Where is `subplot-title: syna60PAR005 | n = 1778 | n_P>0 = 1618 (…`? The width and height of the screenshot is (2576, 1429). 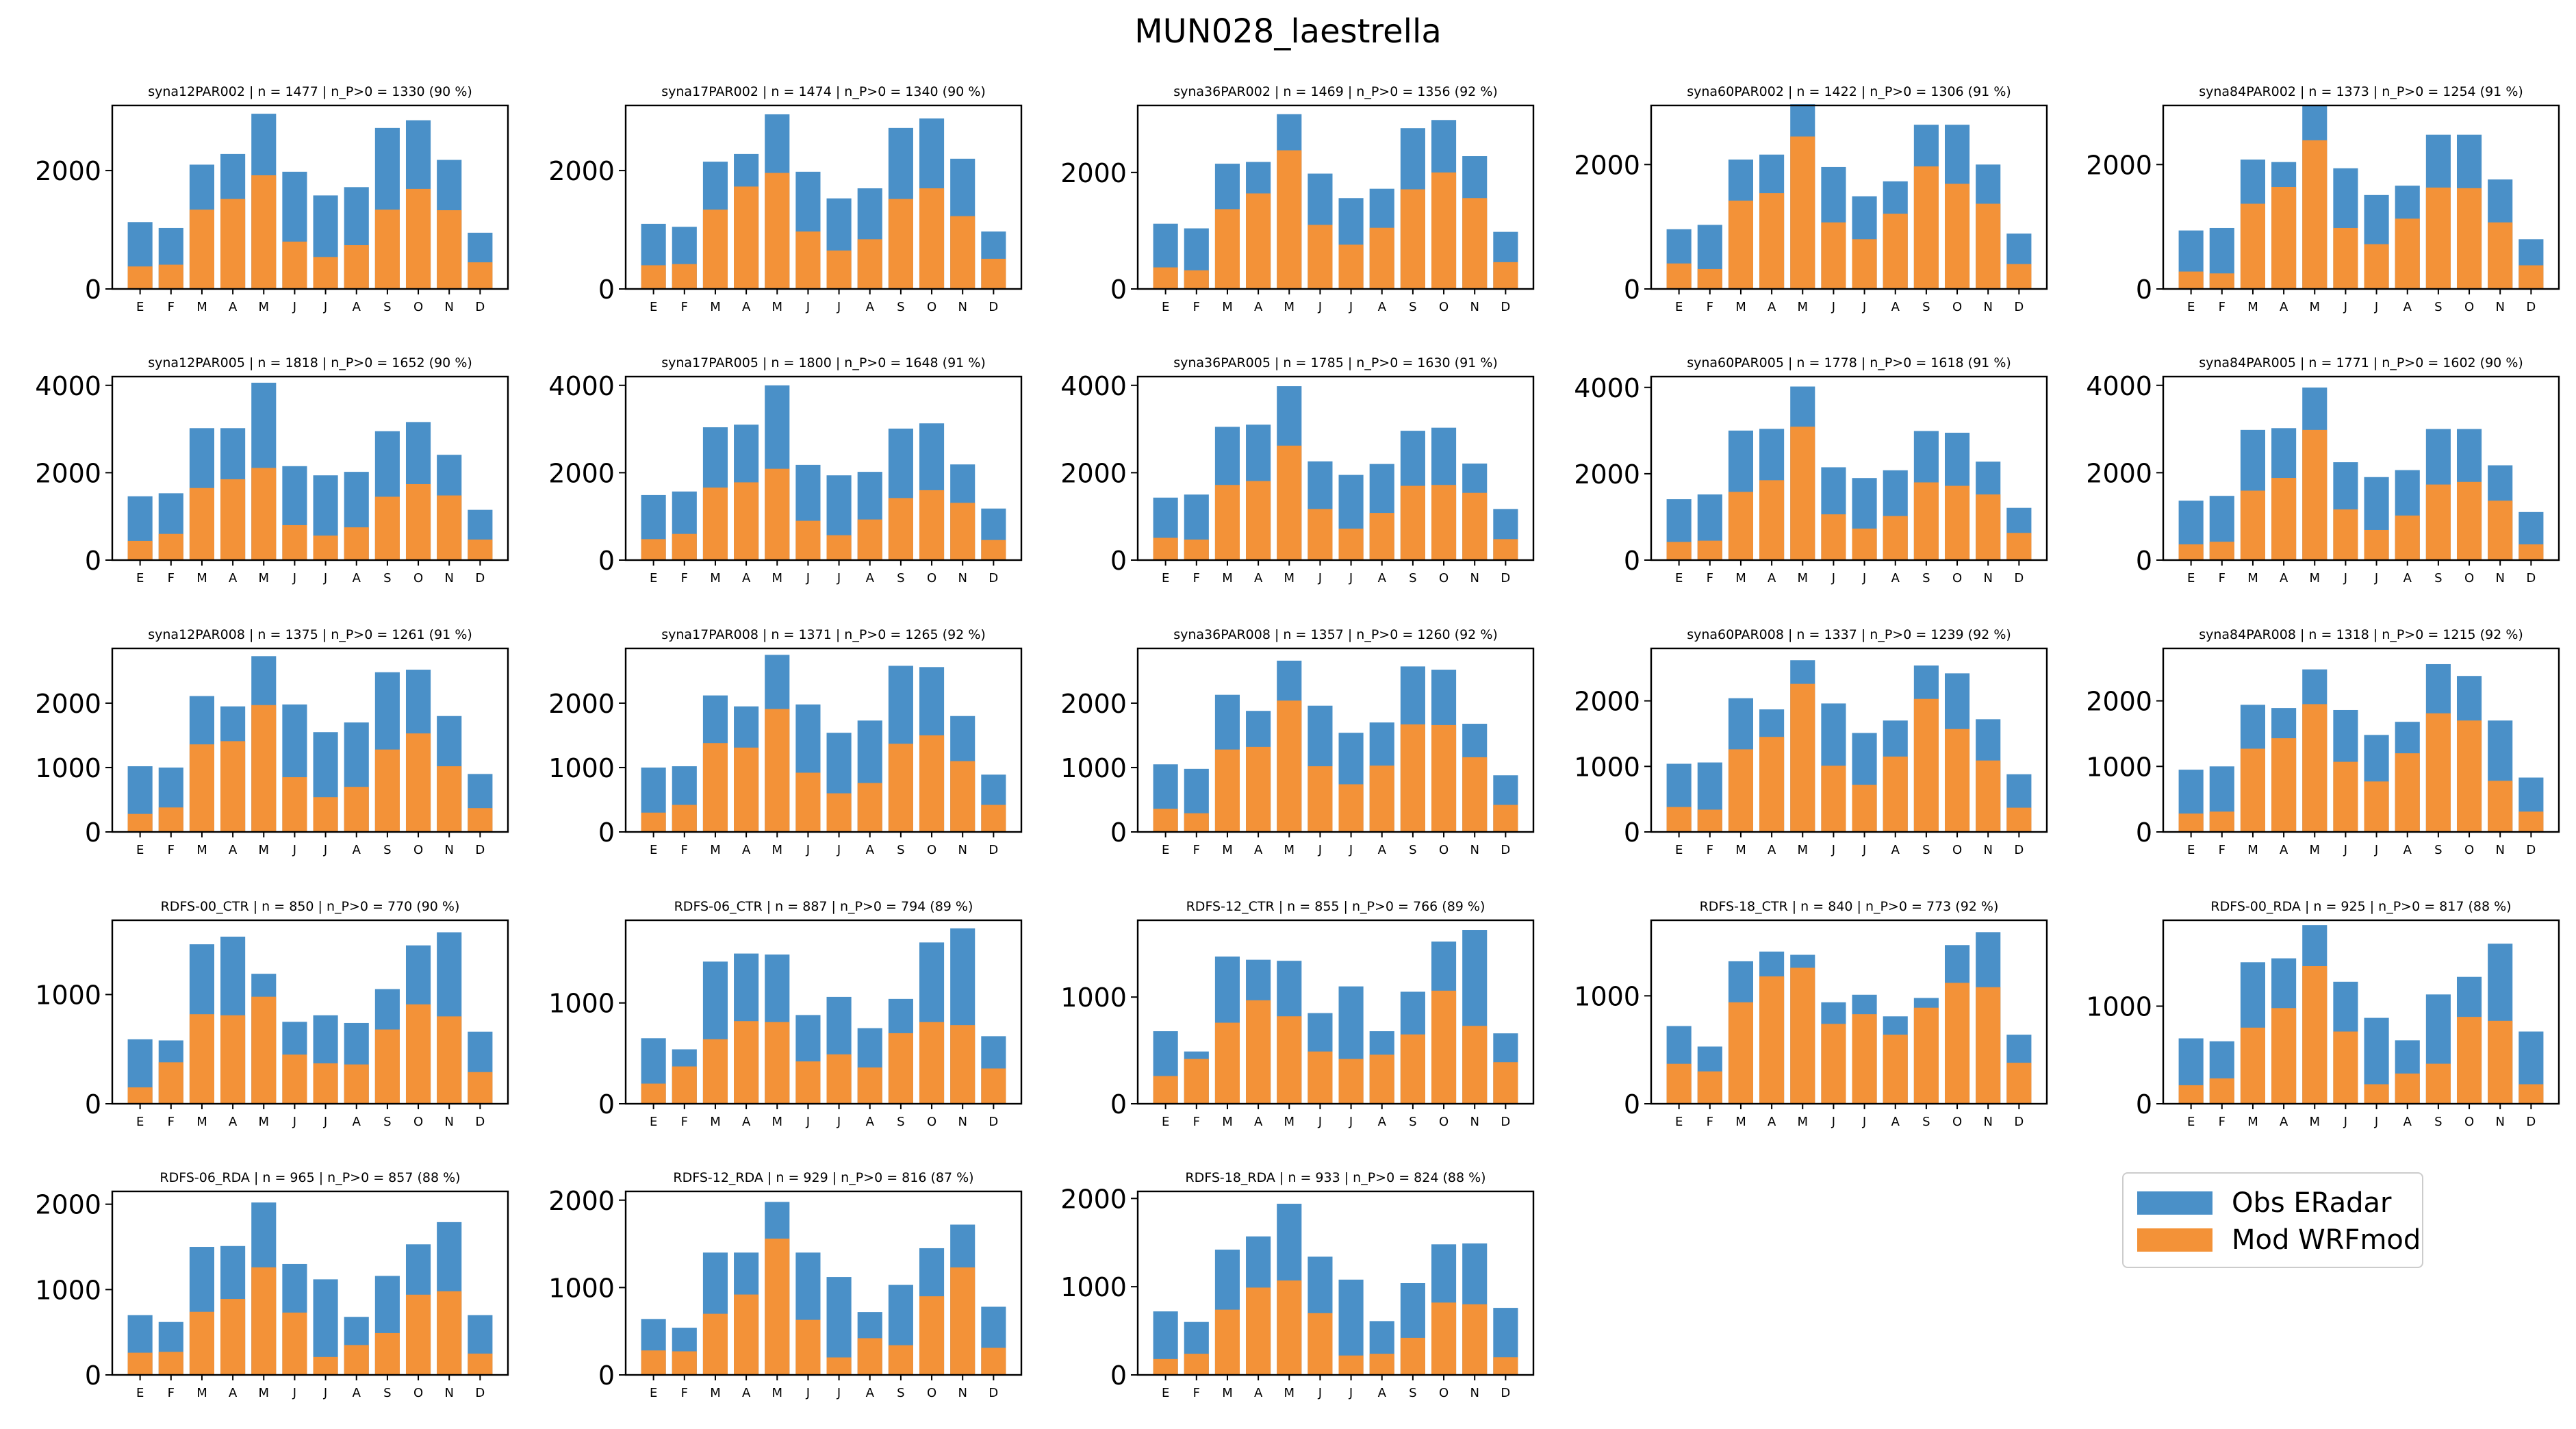
subplot-title: syna60PAR005 | n = 1778 | n_P>0 = 1618 (… is located at coordinates (1849, 362).